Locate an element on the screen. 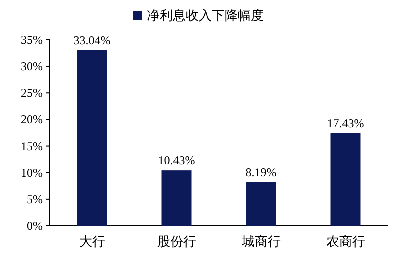  y-tick-label: 5% is located at coordinates (35, 199).